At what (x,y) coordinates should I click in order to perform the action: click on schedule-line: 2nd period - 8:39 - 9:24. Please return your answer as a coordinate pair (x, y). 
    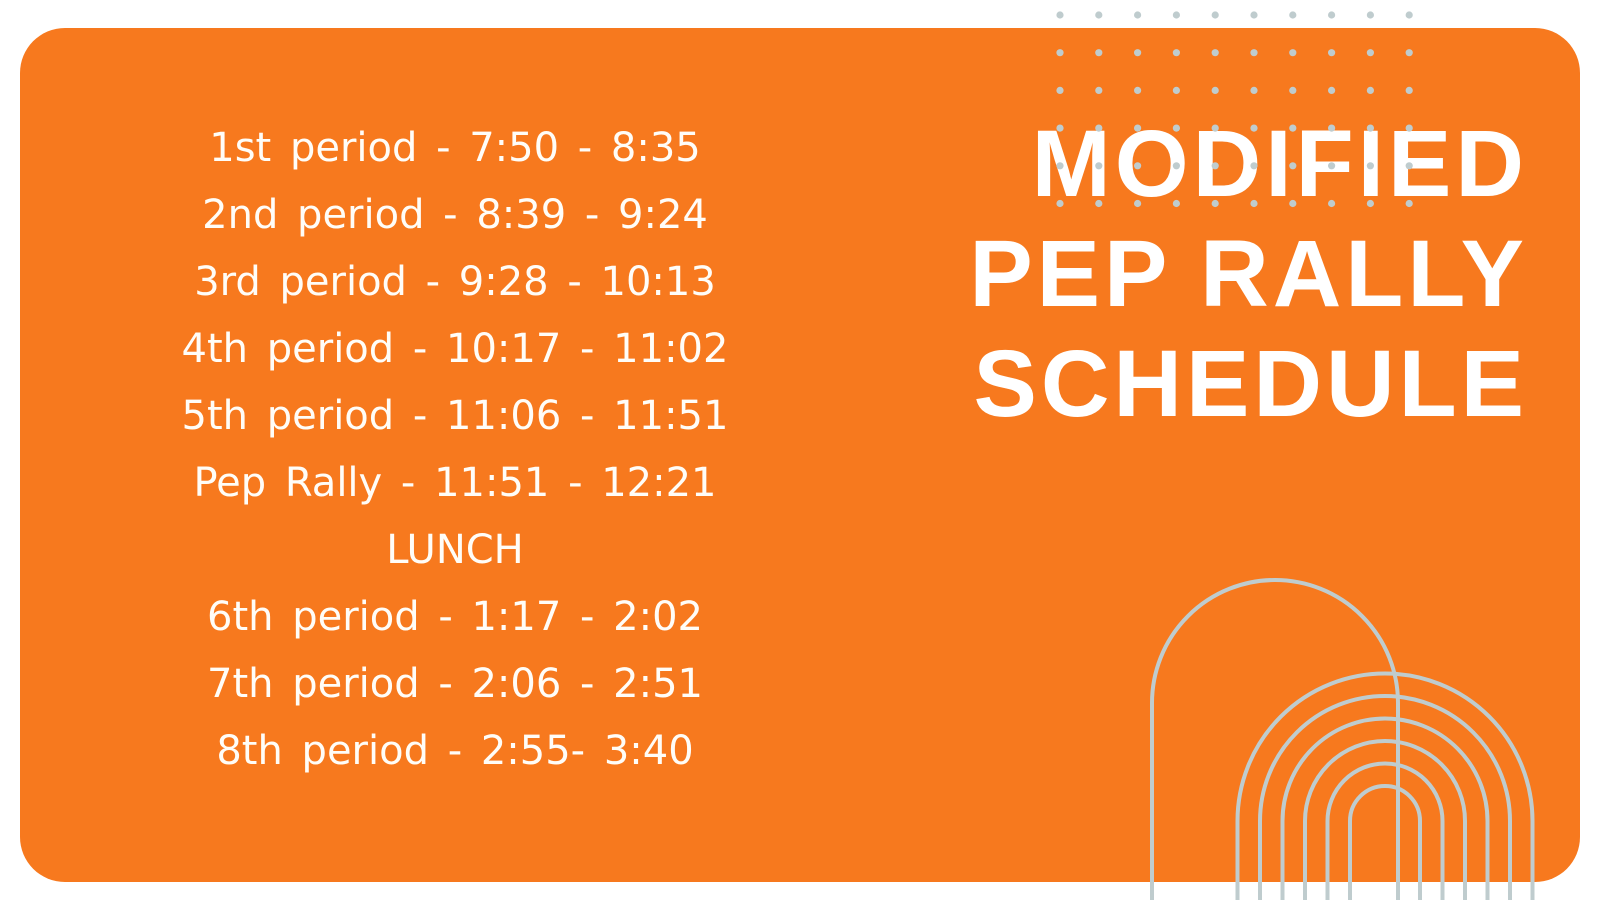
    Looking at the image, I should click on (455, 215).